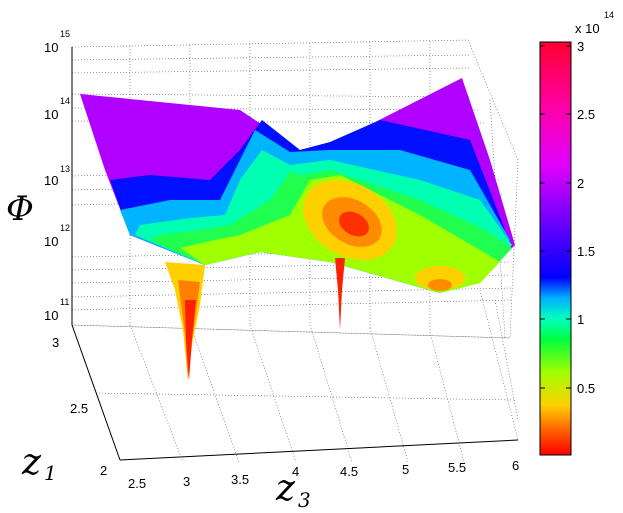 The height and width of the screenshot is (513, 623). I want to click on colorbar-tick-2: 2, so click(580, 183).